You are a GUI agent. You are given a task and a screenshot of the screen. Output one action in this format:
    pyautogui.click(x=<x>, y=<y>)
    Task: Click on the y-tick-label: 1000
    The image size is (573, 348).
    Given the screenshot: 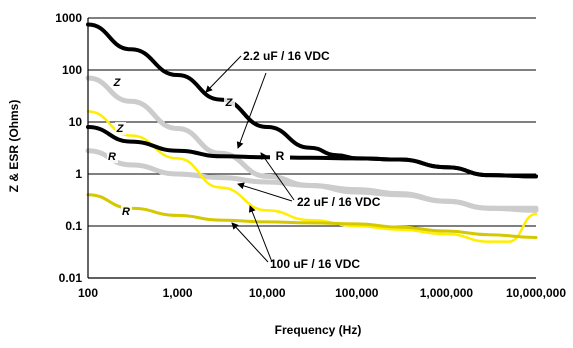 What is the action you would take?
    pyautogui.click(x=68, y=18)
    